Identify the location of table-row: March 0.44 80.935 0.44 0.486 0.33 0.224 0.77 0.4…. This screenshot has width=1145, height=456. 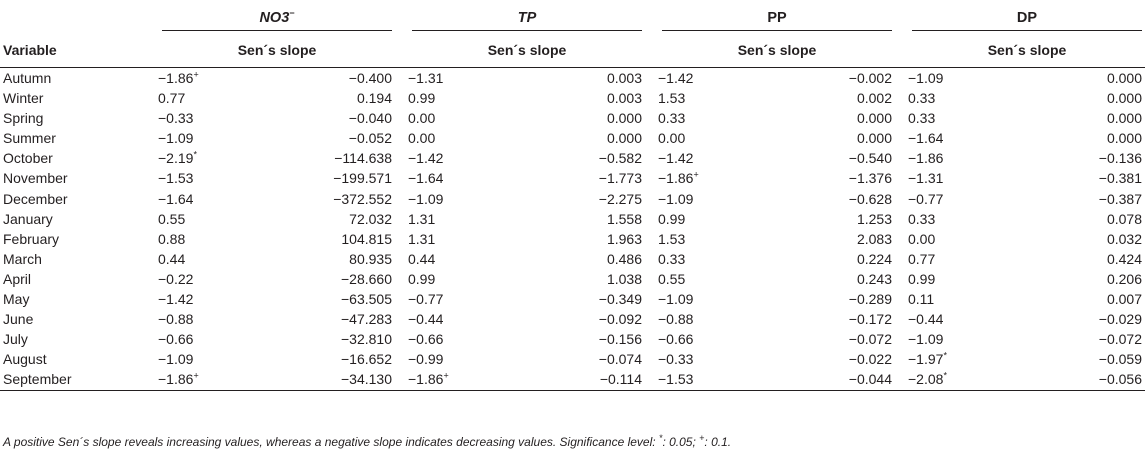
(572, 259).